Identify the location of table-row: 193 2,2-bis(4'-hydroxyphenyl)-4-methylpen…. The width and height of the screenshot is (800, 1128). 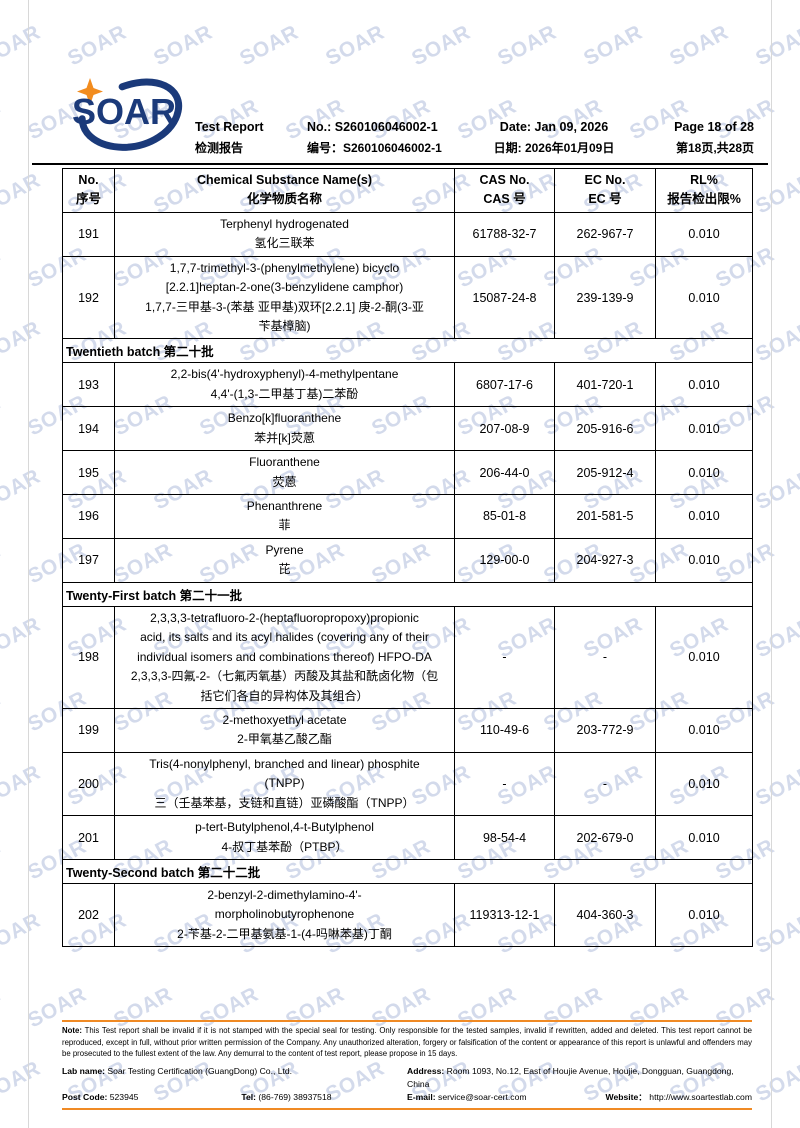
(407, 385).